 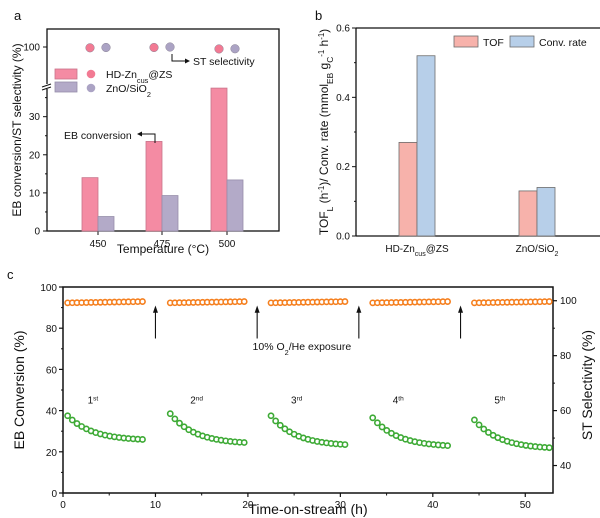 What do you see at coordinates (343, 167) in the screenshot?
I see `y-tick-label-b: 0.2` at bounding box center [343, 167].